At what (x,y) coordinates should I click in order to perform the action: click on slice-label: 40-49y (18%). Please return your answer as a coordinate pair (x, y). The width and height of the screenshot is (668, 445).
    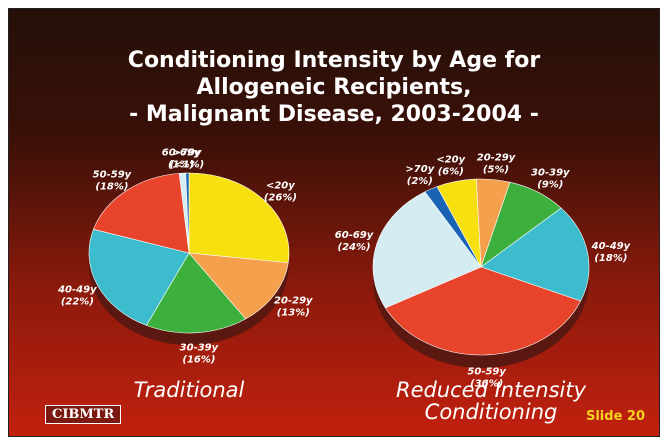
    Looking at the image, I should click on (611, 252).